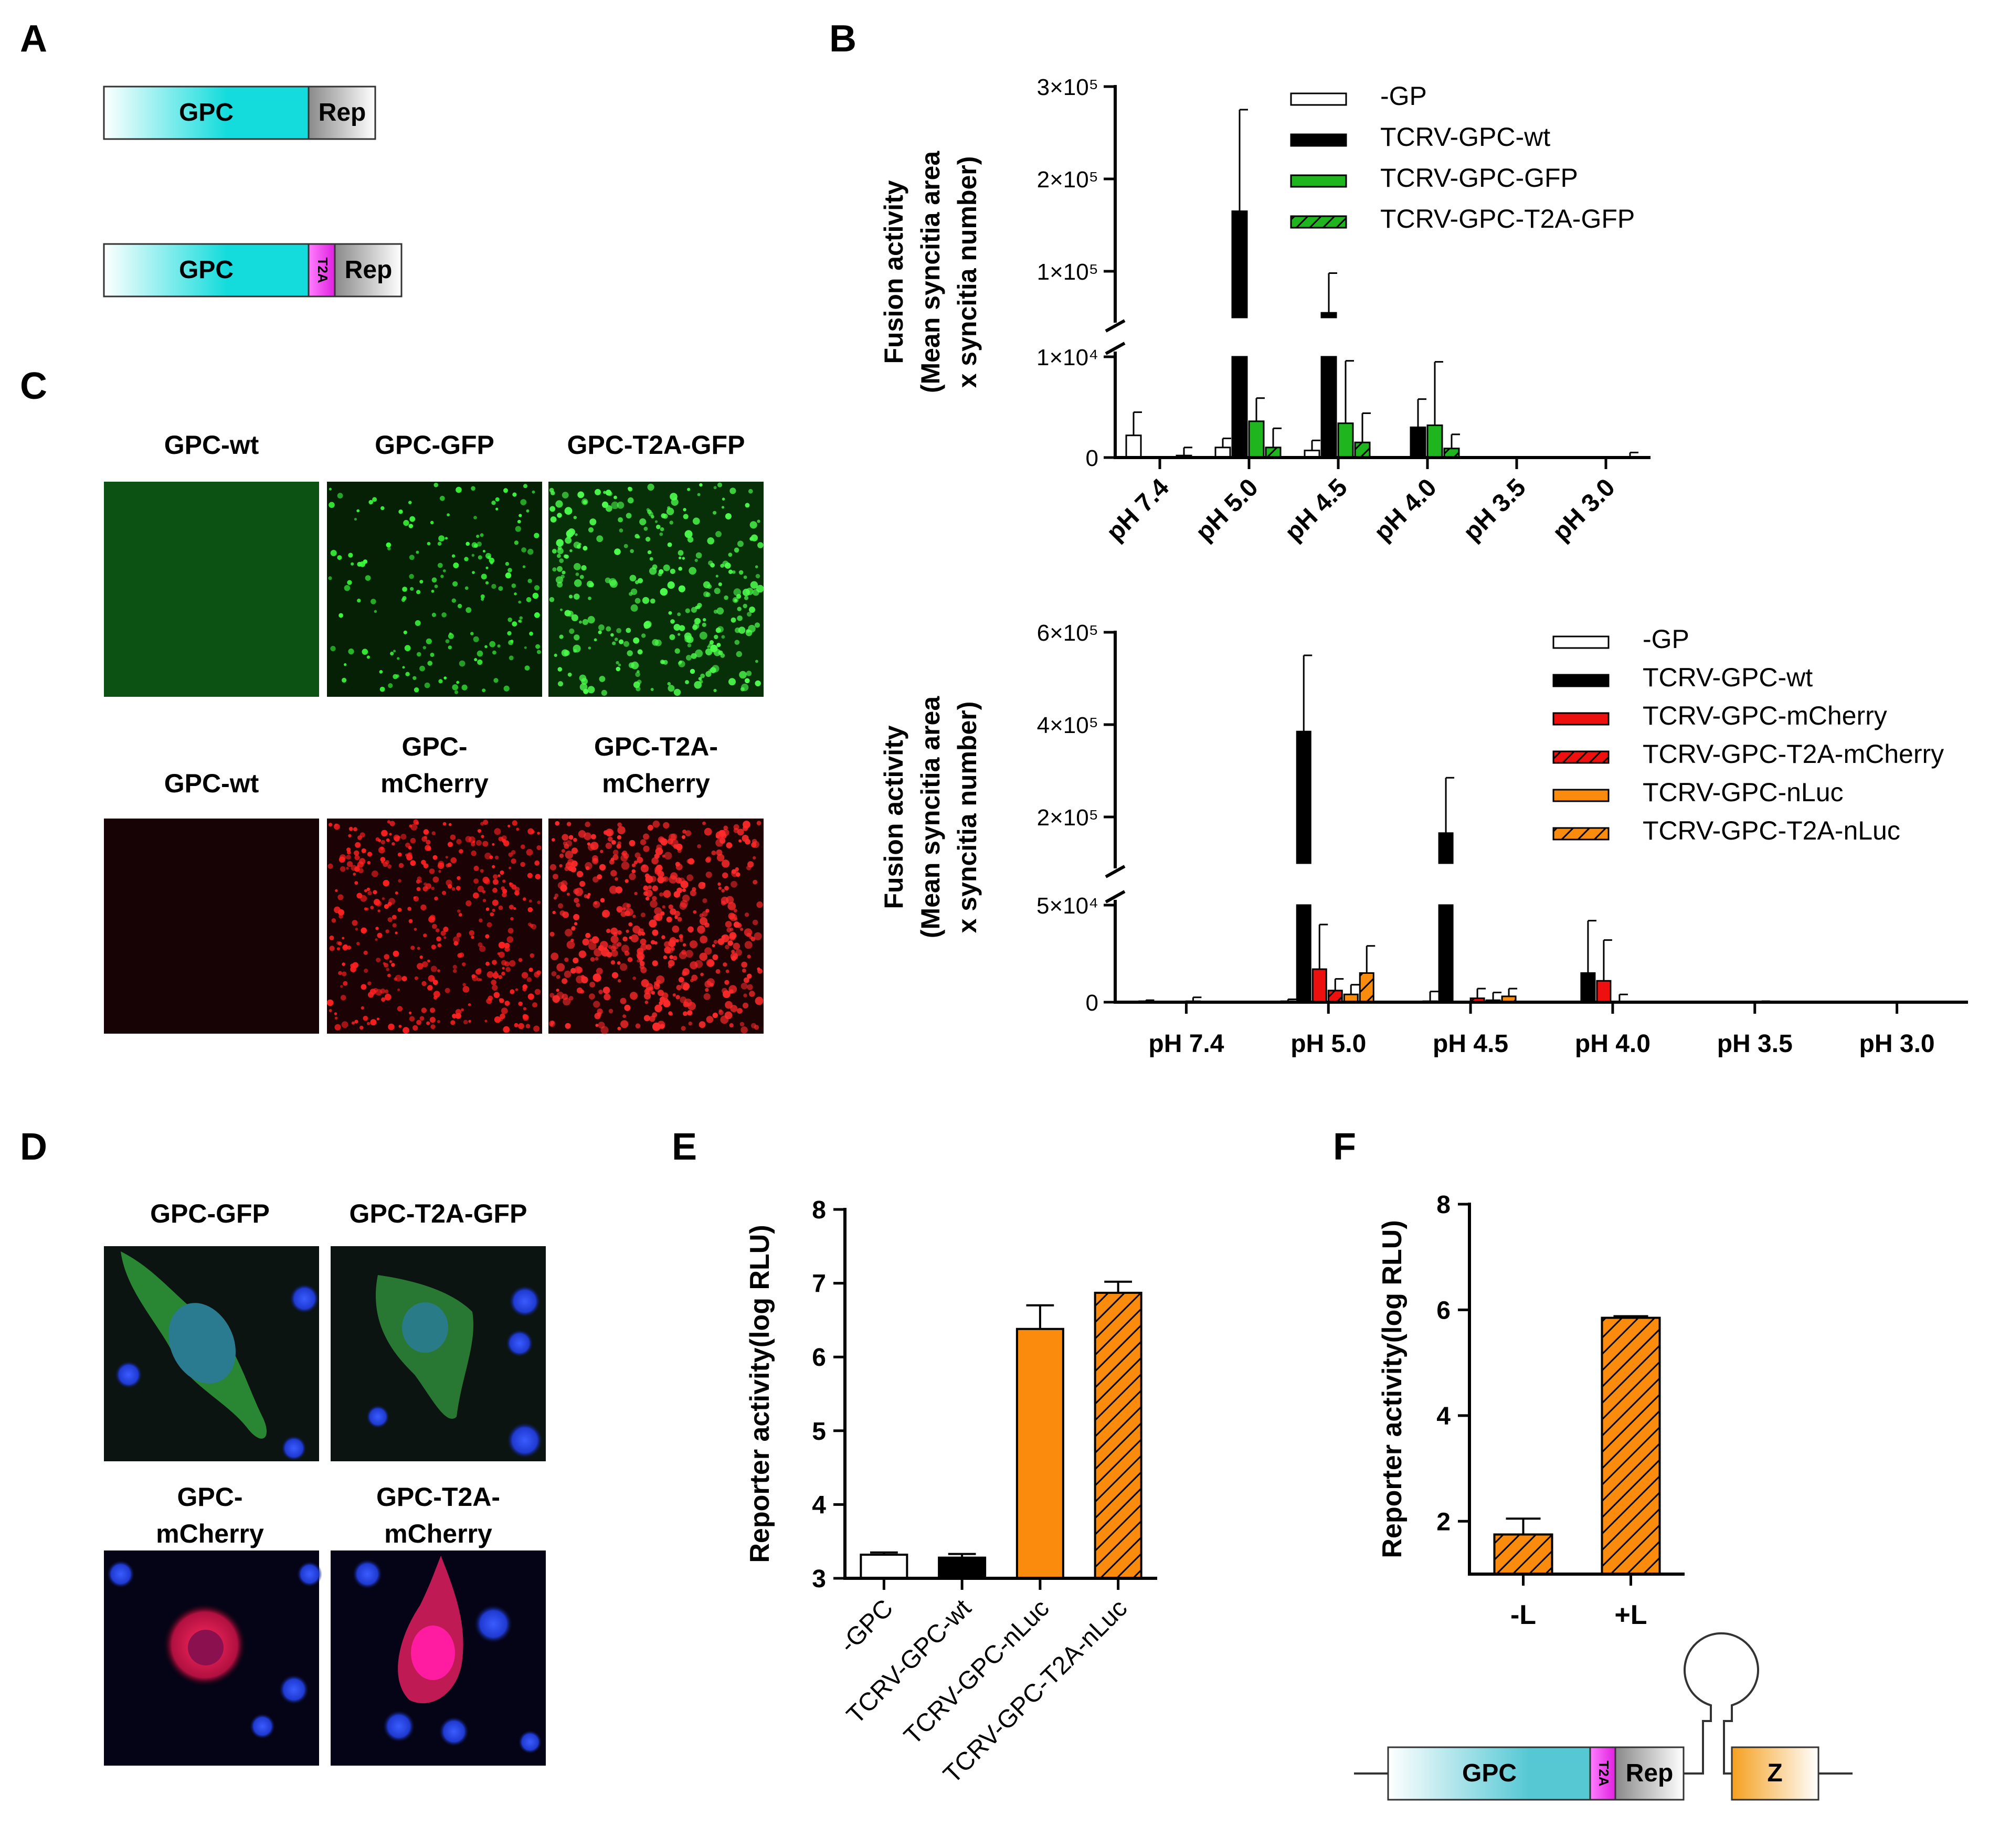 Image resolution: width=1989 pixels, height=1848 pixels. What do you see at coordinates (930, 272) in the screenshot?
I see `y-axis-title: (Mean syncitia area` at bounding box center [930, 272].